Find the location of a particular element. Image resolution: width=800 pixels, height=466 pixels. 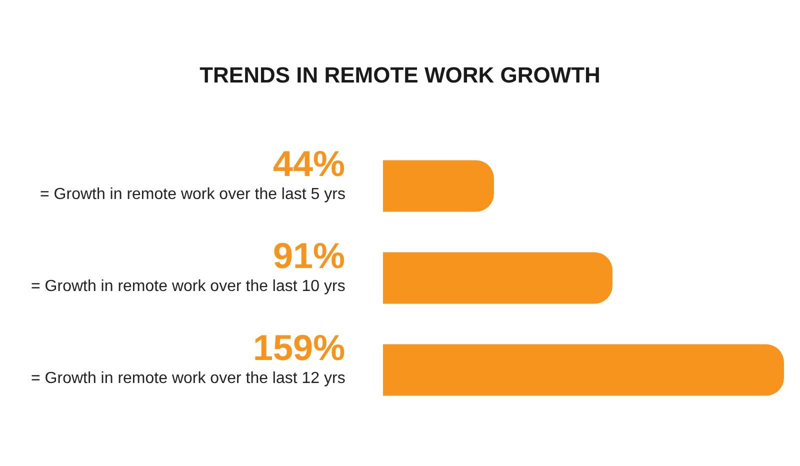

y-tick-label: = Growth in remote work over the last 5 yrs is located at coordinates (193, 194).